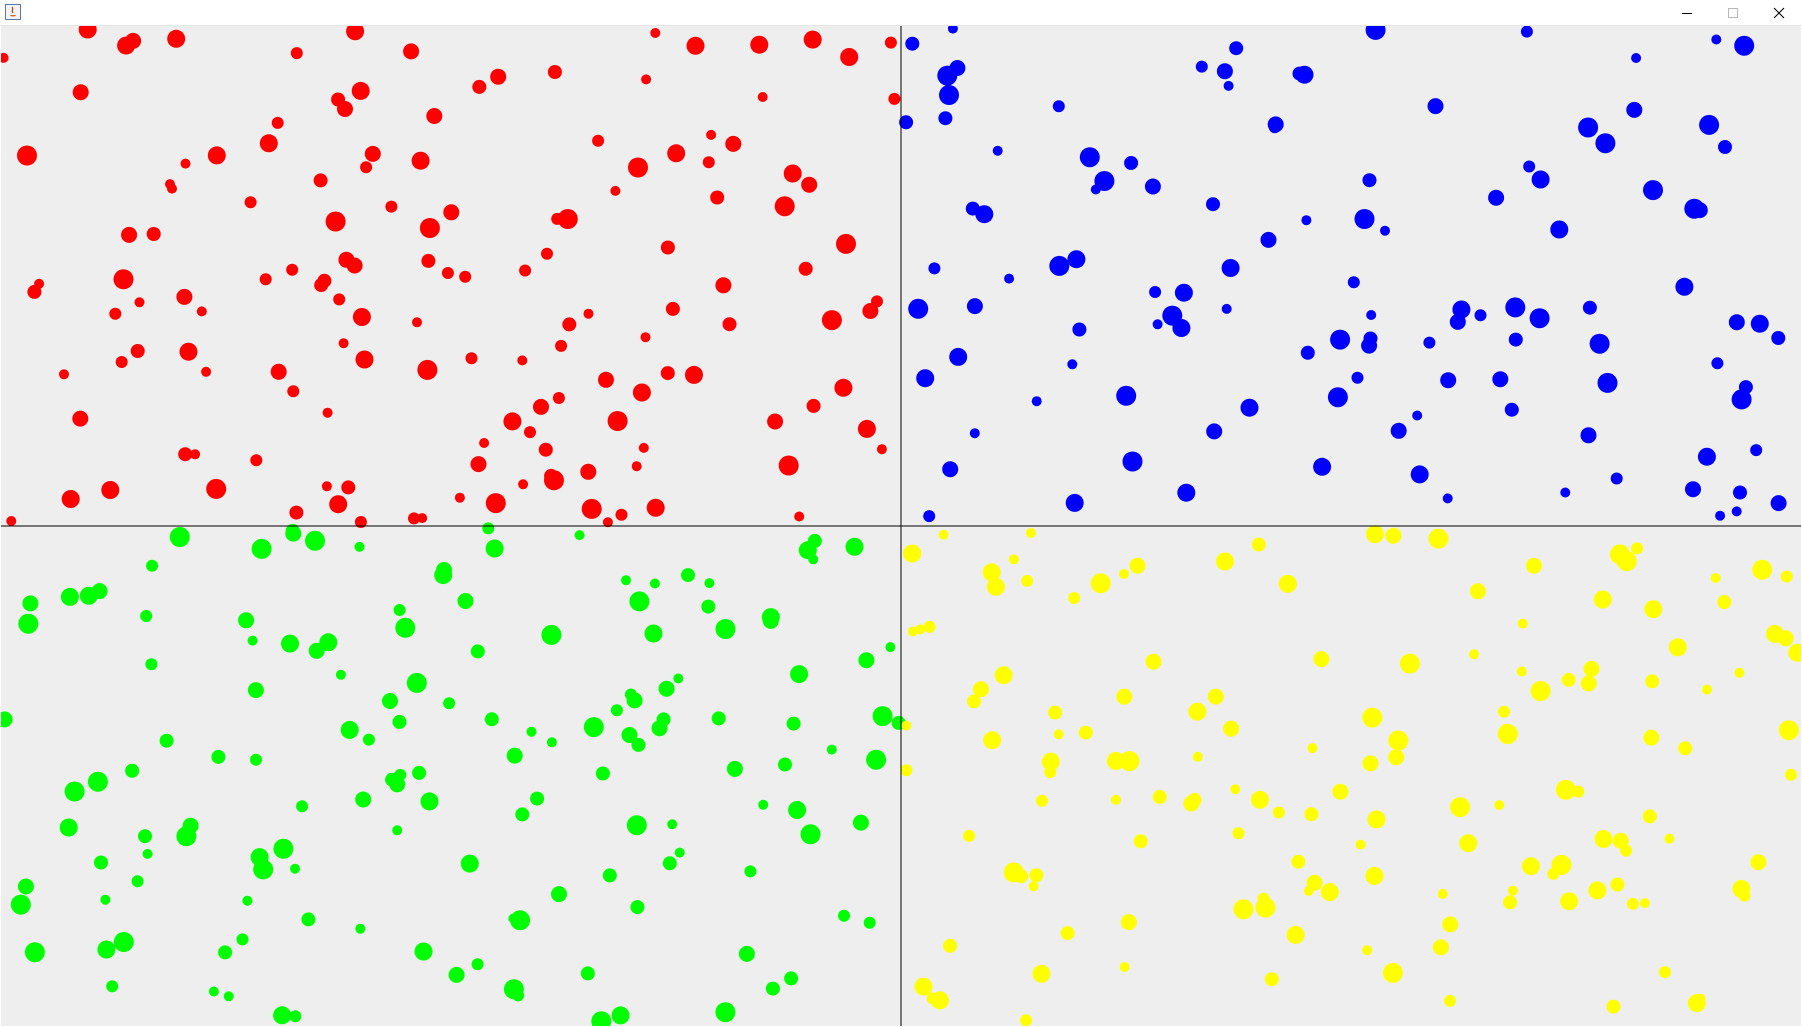 This screenshot has width=1802, height=1027. What do you see at coordinates (13, 12) in the screenshot?
I see `java-app-icon` at bounding box center [13, 12].